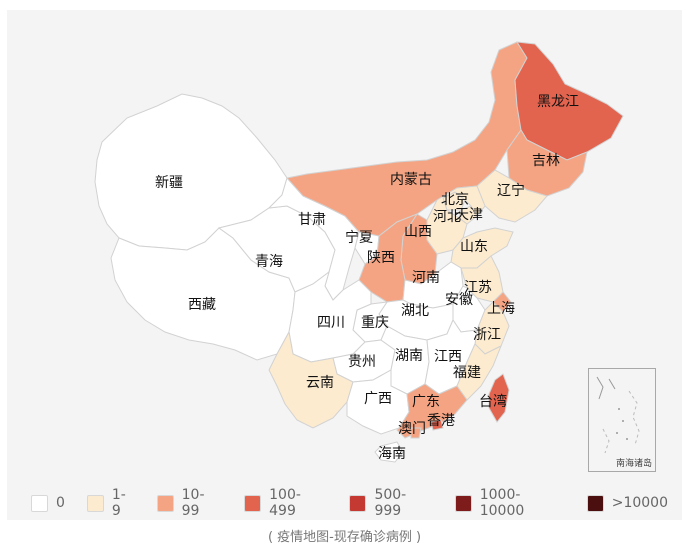  I want to click on label-ningxia: 宁夏, so click(359, 238).